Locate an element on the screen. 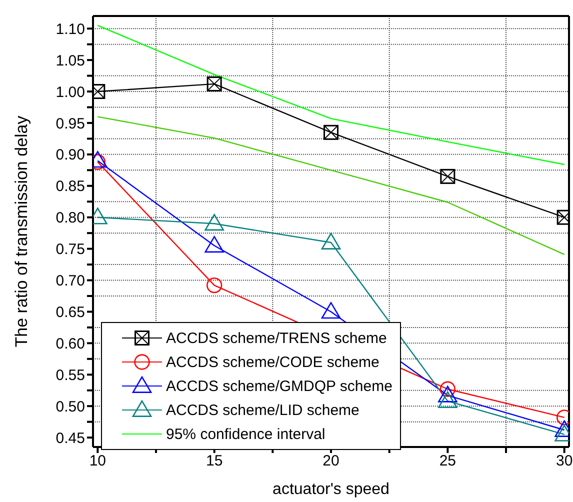 Image resolution: width=573 pixels, height=502 pixels. x-tick-label: 15 is located at coordinates (214, 461).